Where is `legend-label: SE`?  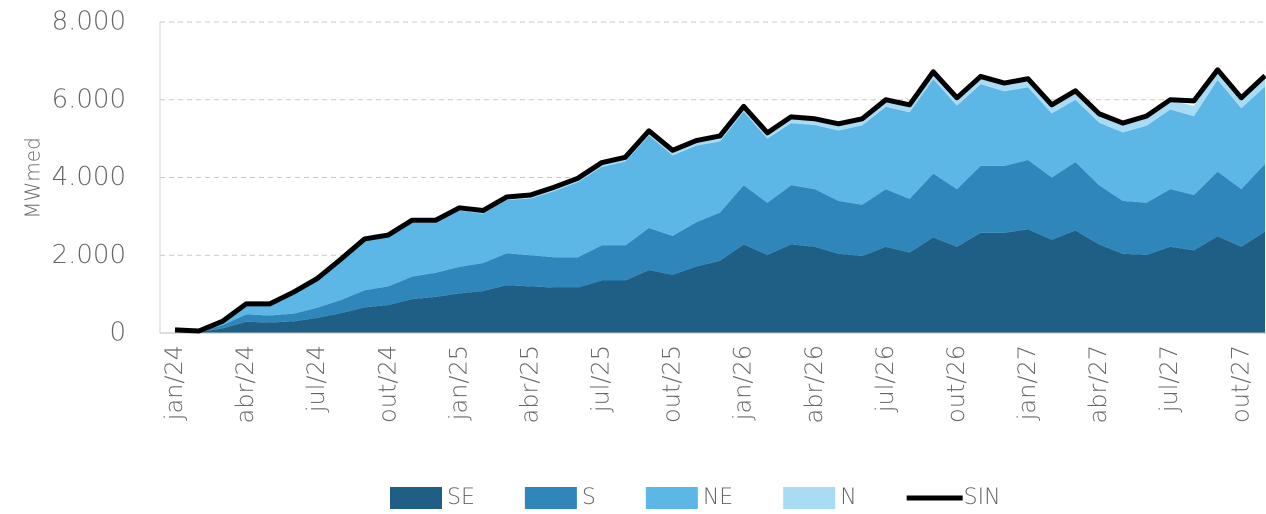 legend-label: SE is located at coordinates (461, 497).